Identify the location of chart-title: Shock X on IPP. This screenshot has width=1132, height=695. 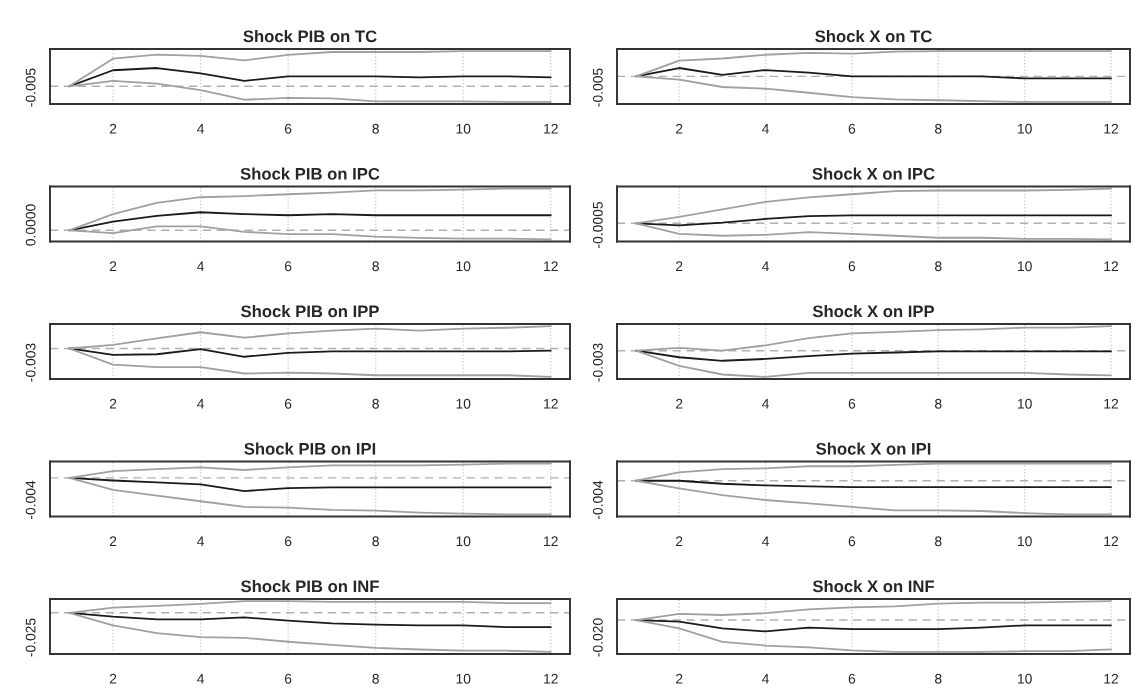
(873, 311).